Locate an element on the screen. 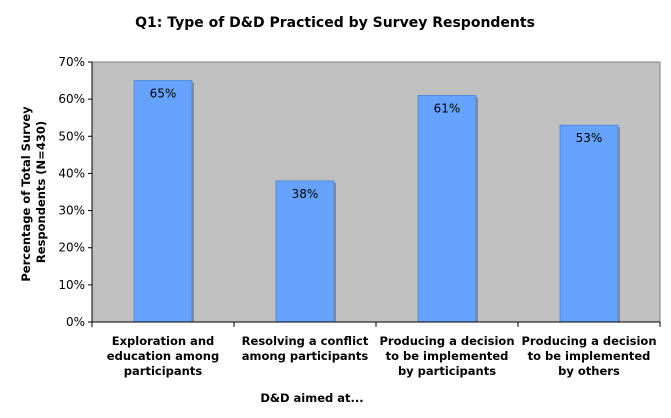 Image resolution: width=671 pixels, height=418 pixels. y-axis-title-line-2: Respondents (N=430) is located at coordinates (41, 192).